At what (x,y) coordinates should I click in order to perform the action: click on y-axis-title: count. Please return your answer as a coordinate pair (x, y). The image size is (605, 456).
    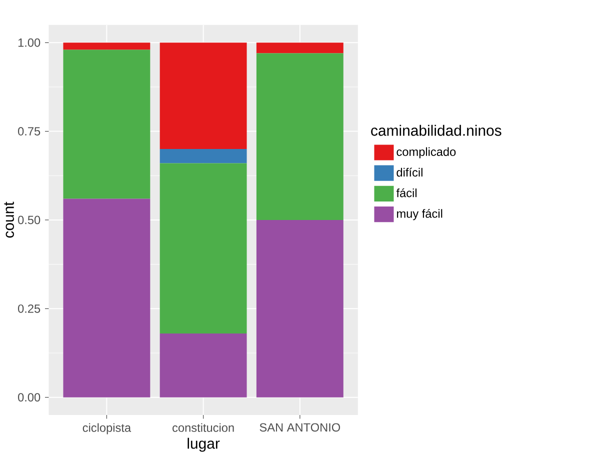
    Looking at the image, I should click on (9, 220).